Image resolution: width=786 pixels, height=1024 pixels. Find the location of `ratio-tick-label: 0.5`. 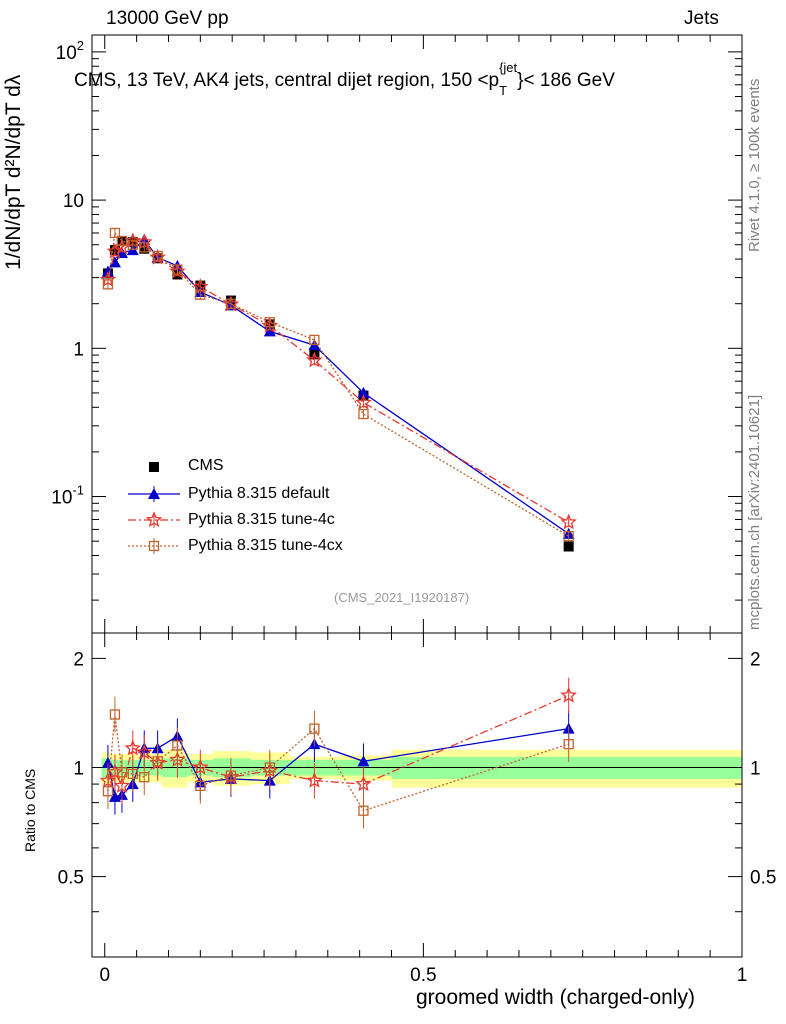

ratio-tick-label: 0.5 is located at coordinates (71, 878).